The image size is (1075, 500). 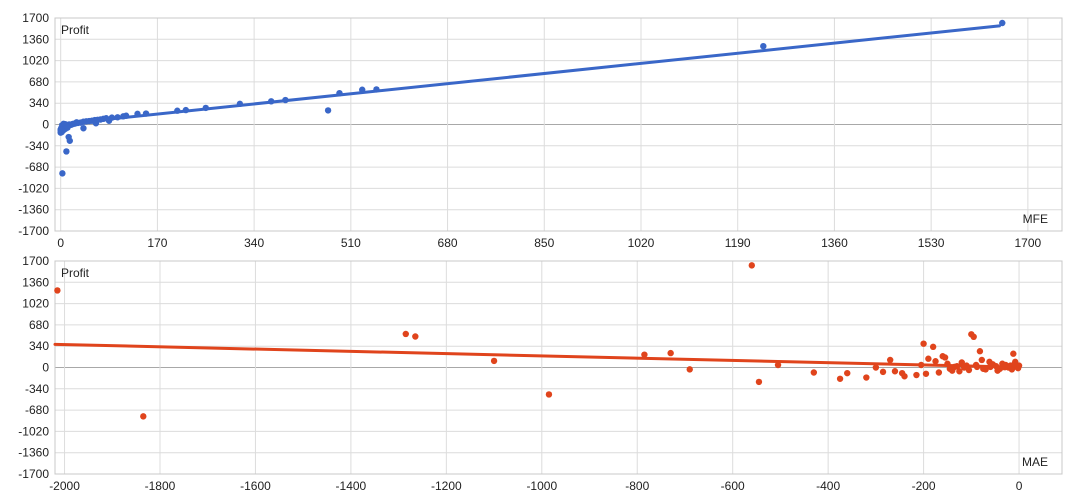 I want to click on mfe-y-tick-label: 340, so click(x=39, y=103).